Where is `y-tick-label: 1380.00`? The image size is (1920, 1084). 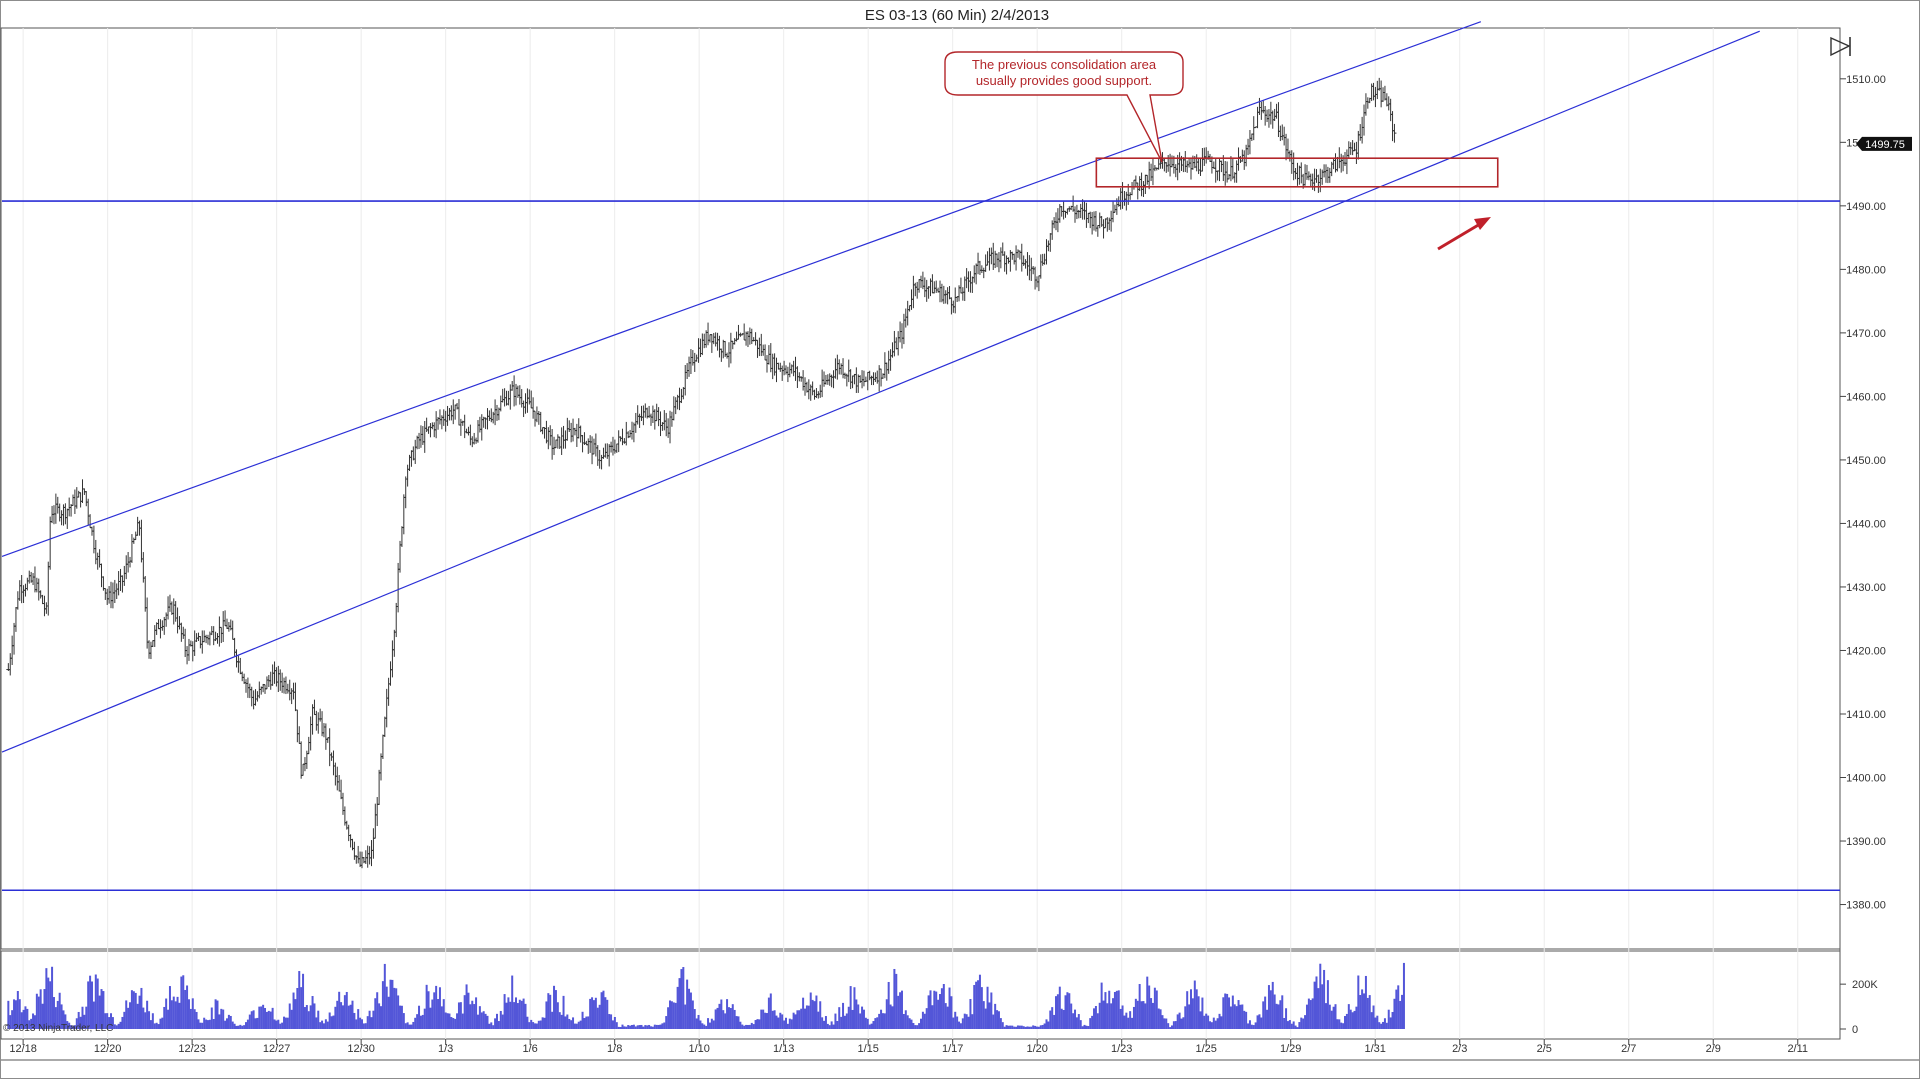
y-tick-label: 1380.00 is located at coordinates (1866, 906).